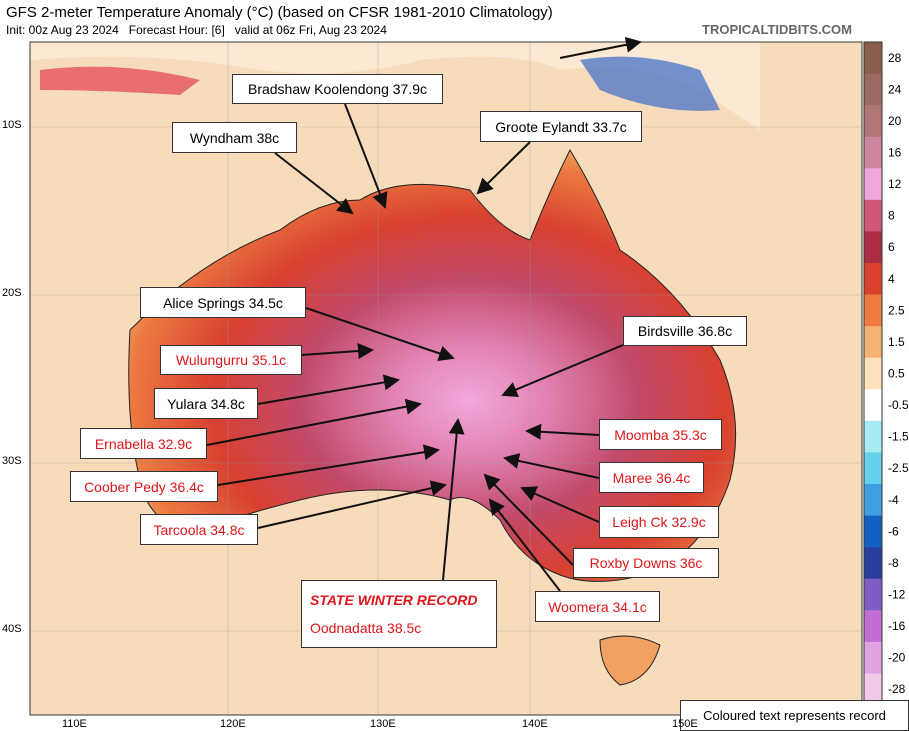 This screenshot has width=909, height=731. I want to click on north-sea, so click(395, 86).